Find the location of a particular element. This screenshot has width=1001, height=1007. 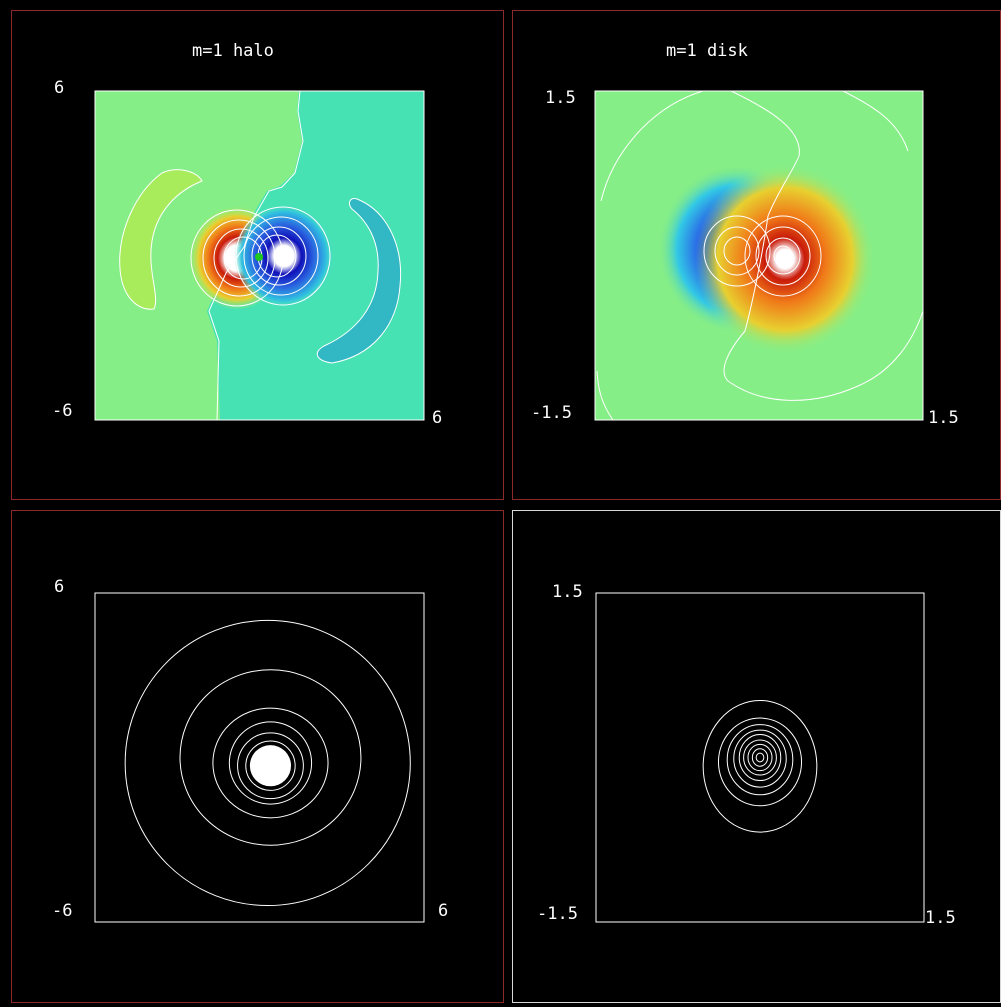

halo-contour-plot is located at coordinates (259, 757).